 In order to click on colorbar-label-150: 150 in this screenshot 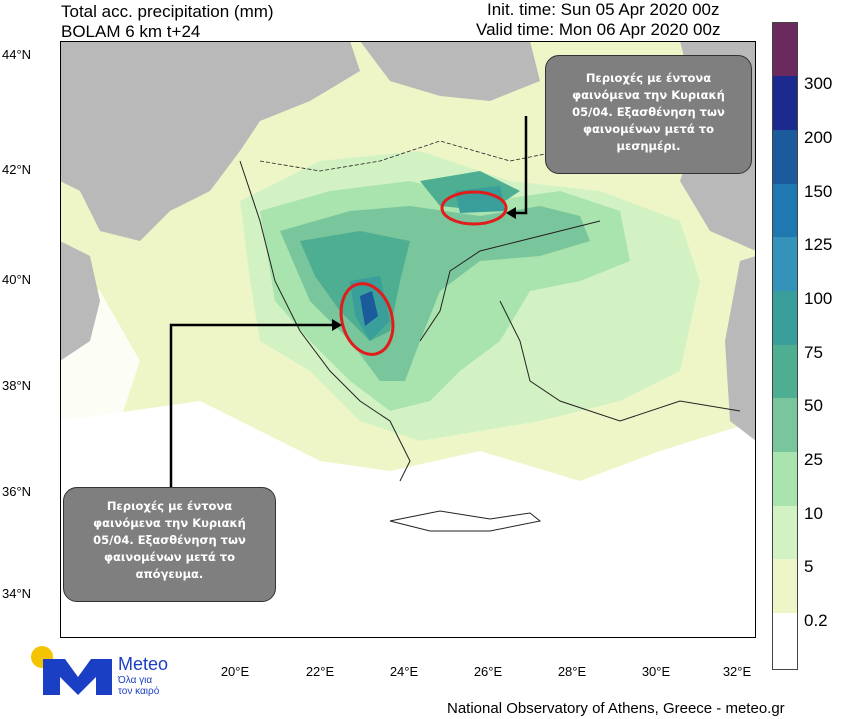, I will do `click(818, 191)`.